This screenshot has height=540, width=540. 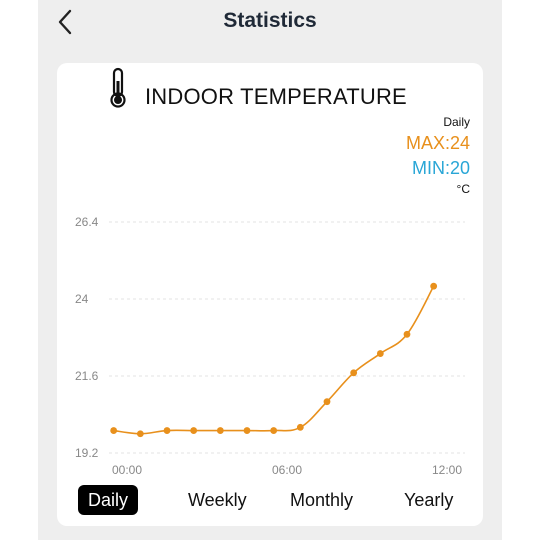 What do you see at coordinates (429, 500) in the screenshot?
I see `tab-yearly: Yearly` at bounding box center [429, 500].